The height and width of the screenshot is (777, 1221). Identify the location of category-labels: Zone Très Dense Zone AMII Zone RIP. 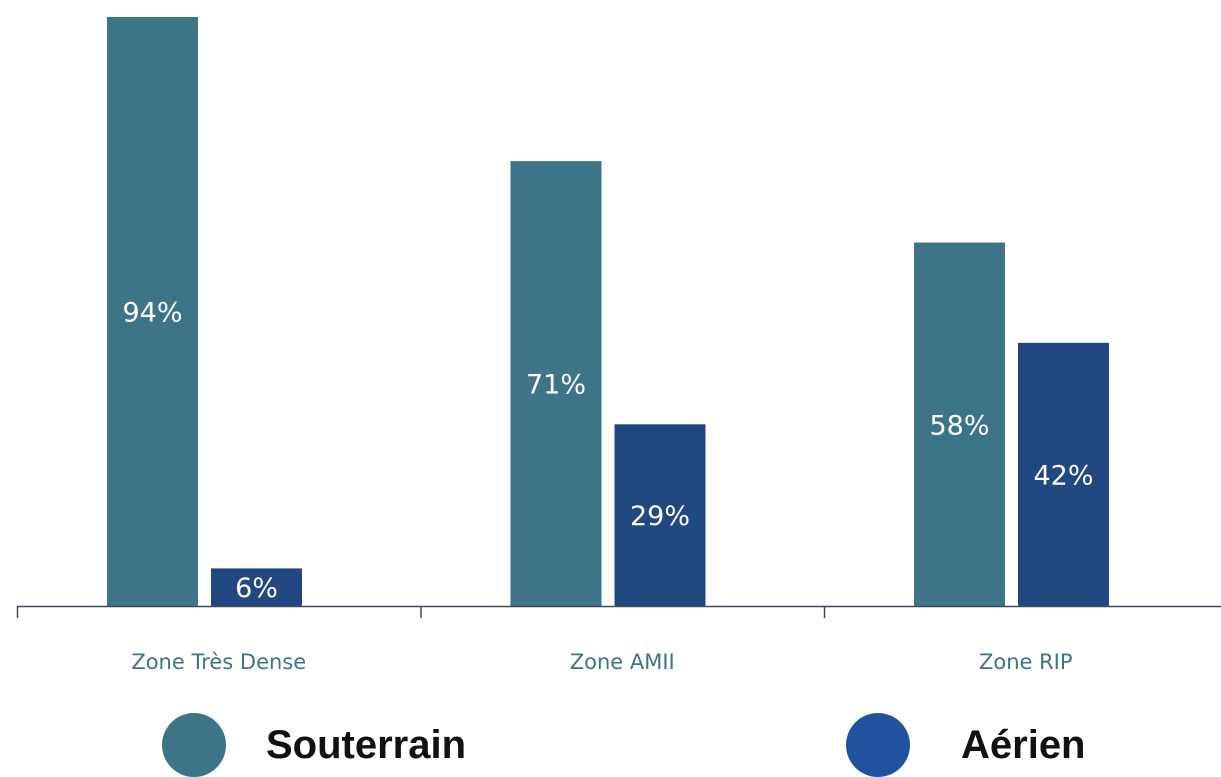
(601, 662).